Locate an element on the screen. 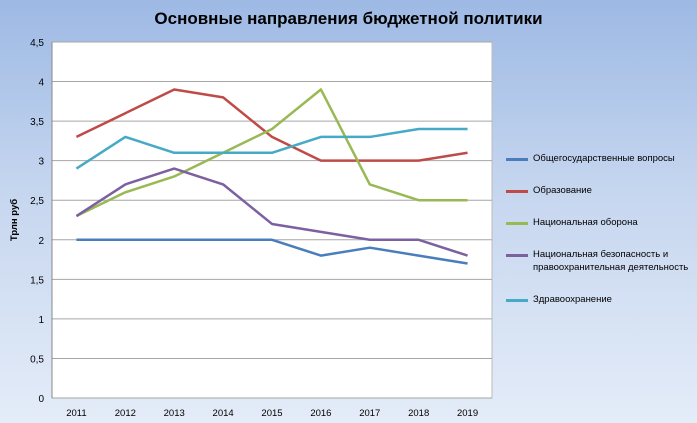 Image resolution: width=697 pixels, height=423 pixels. legend-label: Национальная оборона is located at coordinates (585, 222).